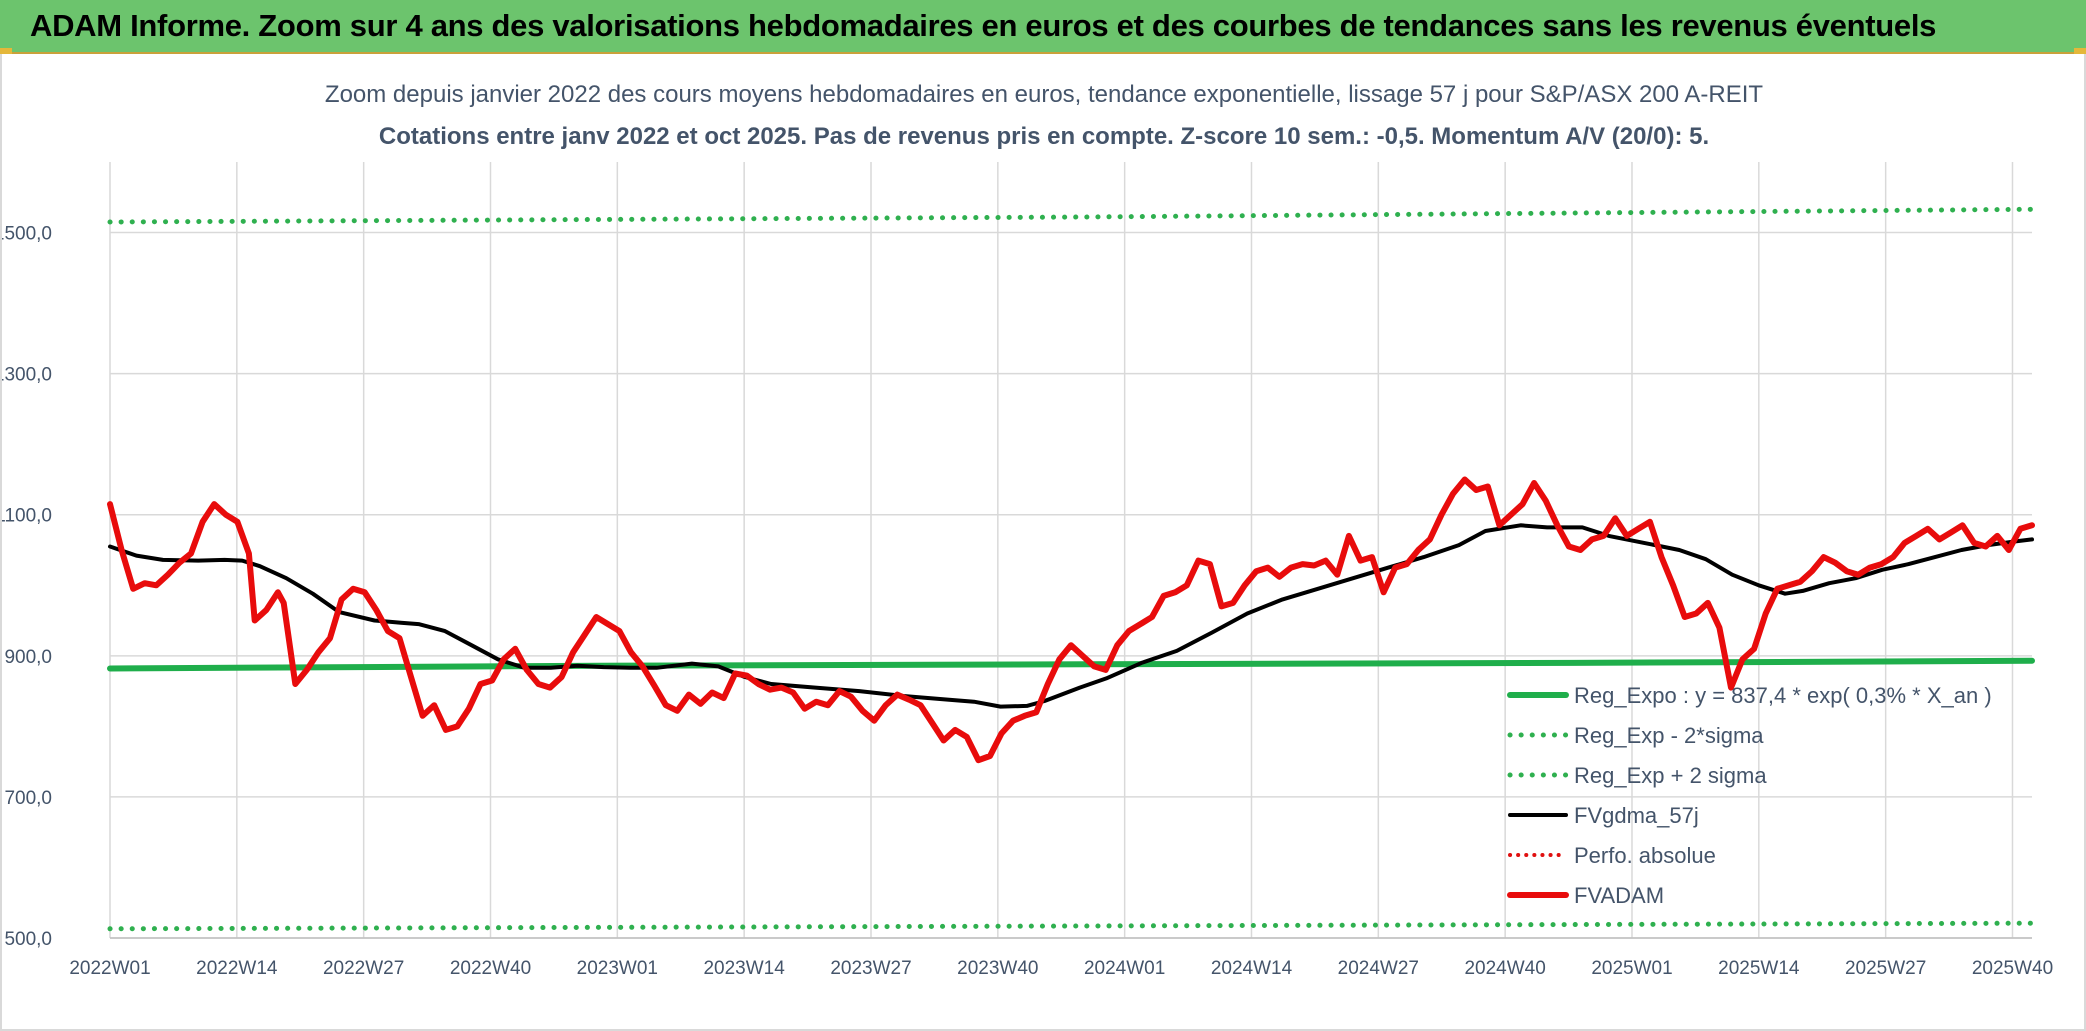  I want to click on x-tick-label: 2025W14, so click(1759, 968).